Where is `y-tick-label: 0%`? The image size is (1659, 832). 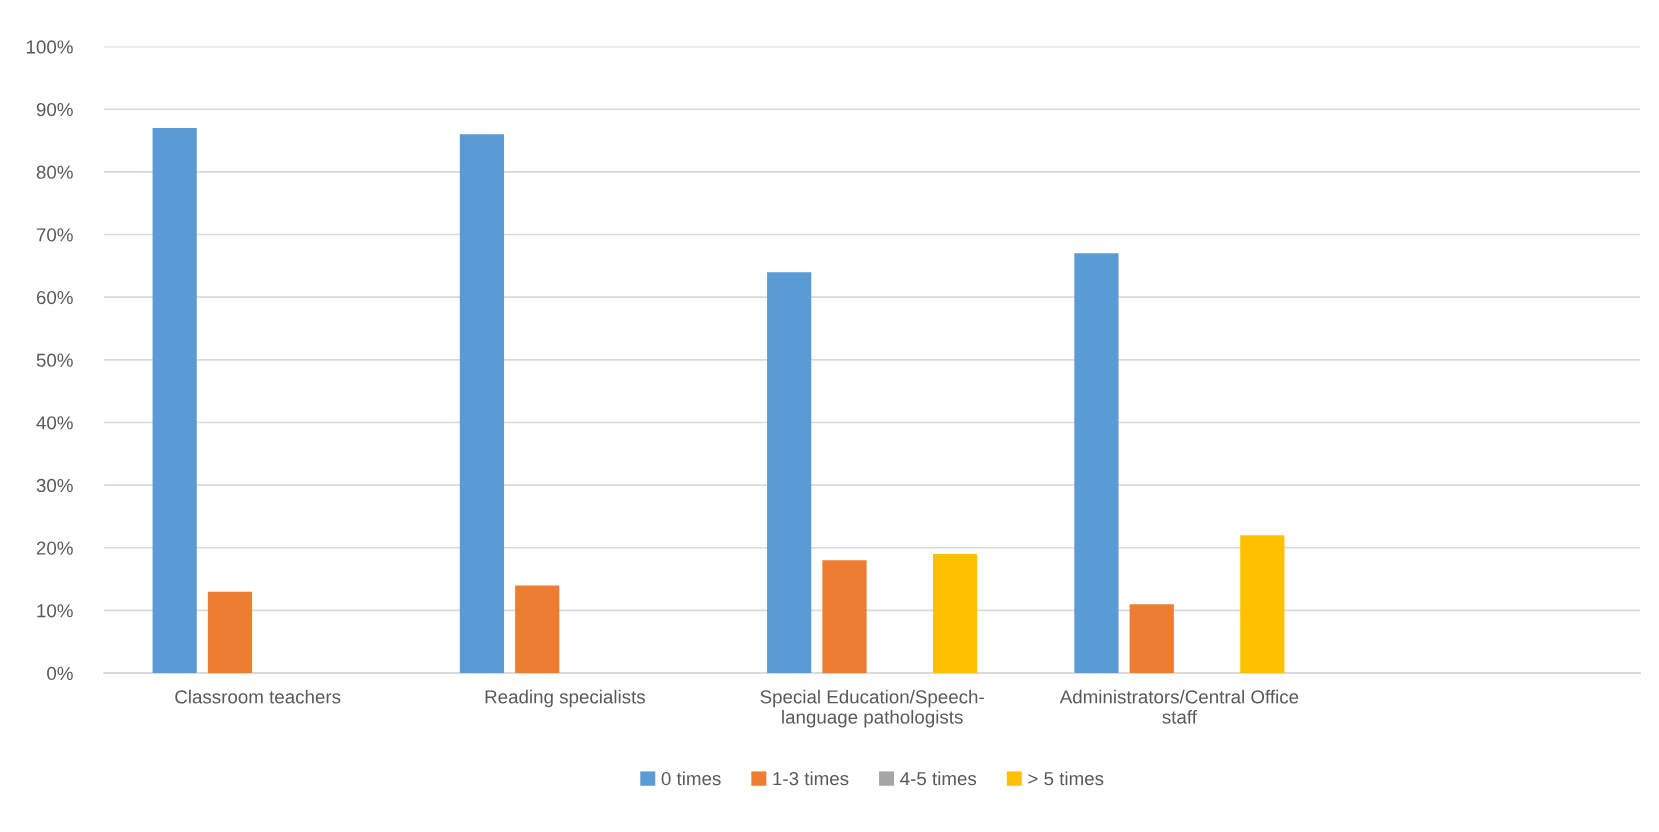 y-tick-label: 0% is located at coordinates (60, 673).